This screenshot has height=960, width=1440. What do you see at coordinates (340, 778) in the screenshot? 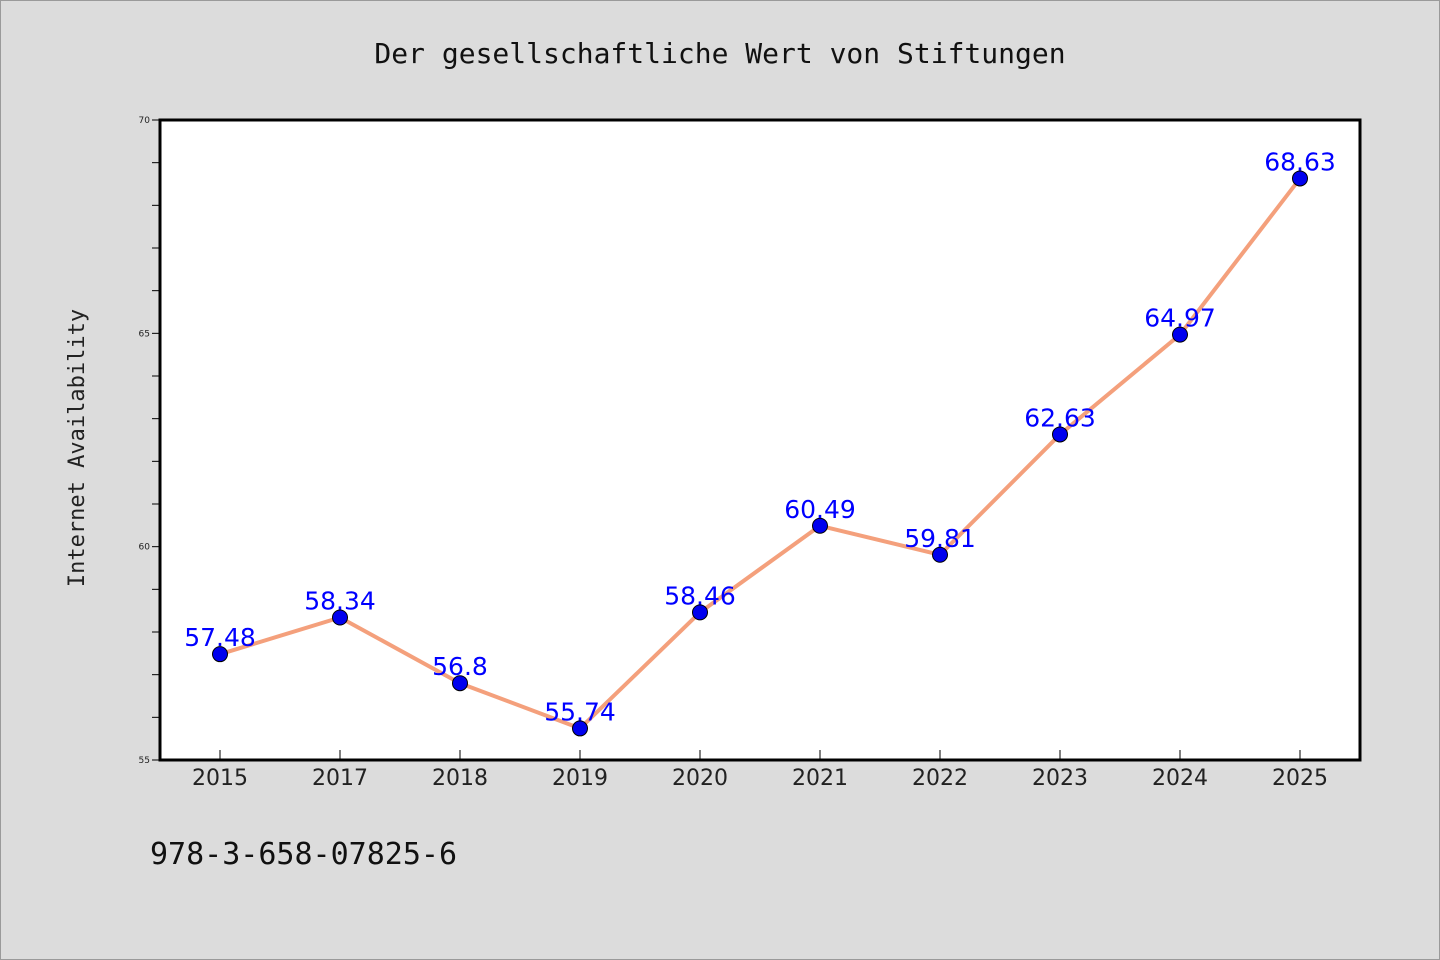
I see `x-tick-label: 2017` at bounding box center [340, 778].